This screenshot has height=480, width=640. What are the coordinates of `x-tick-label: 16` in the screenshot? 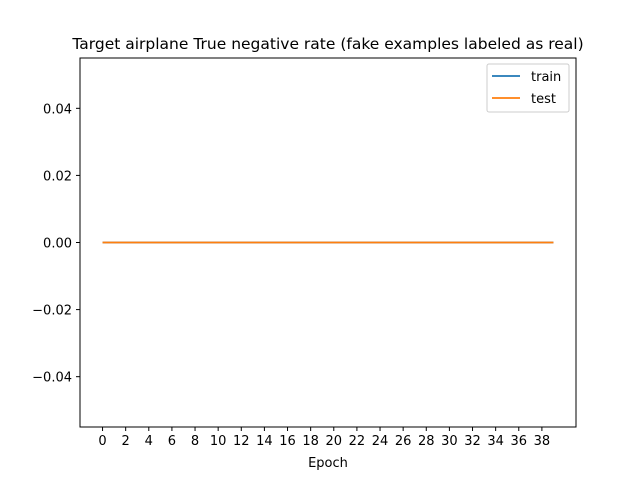 It's located at (287, 441).